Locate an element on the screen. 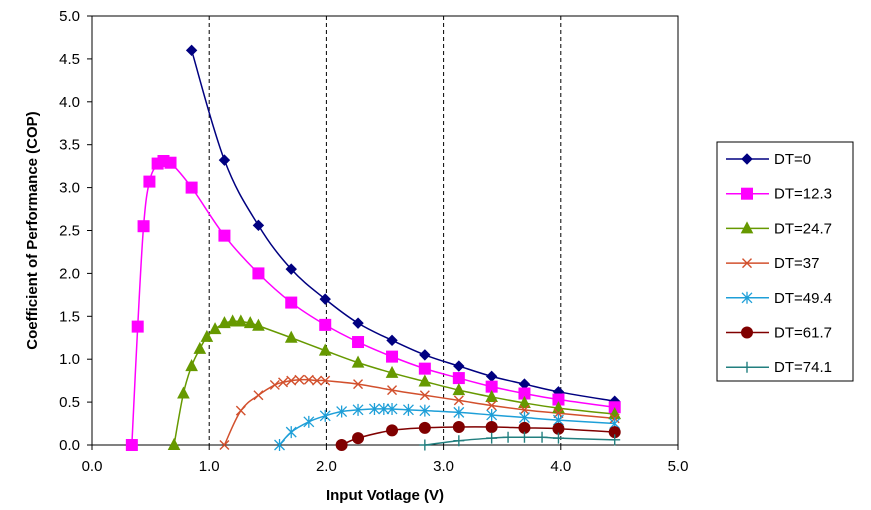  legend-item: DT=74.1 is located at coordinates (779, 367).